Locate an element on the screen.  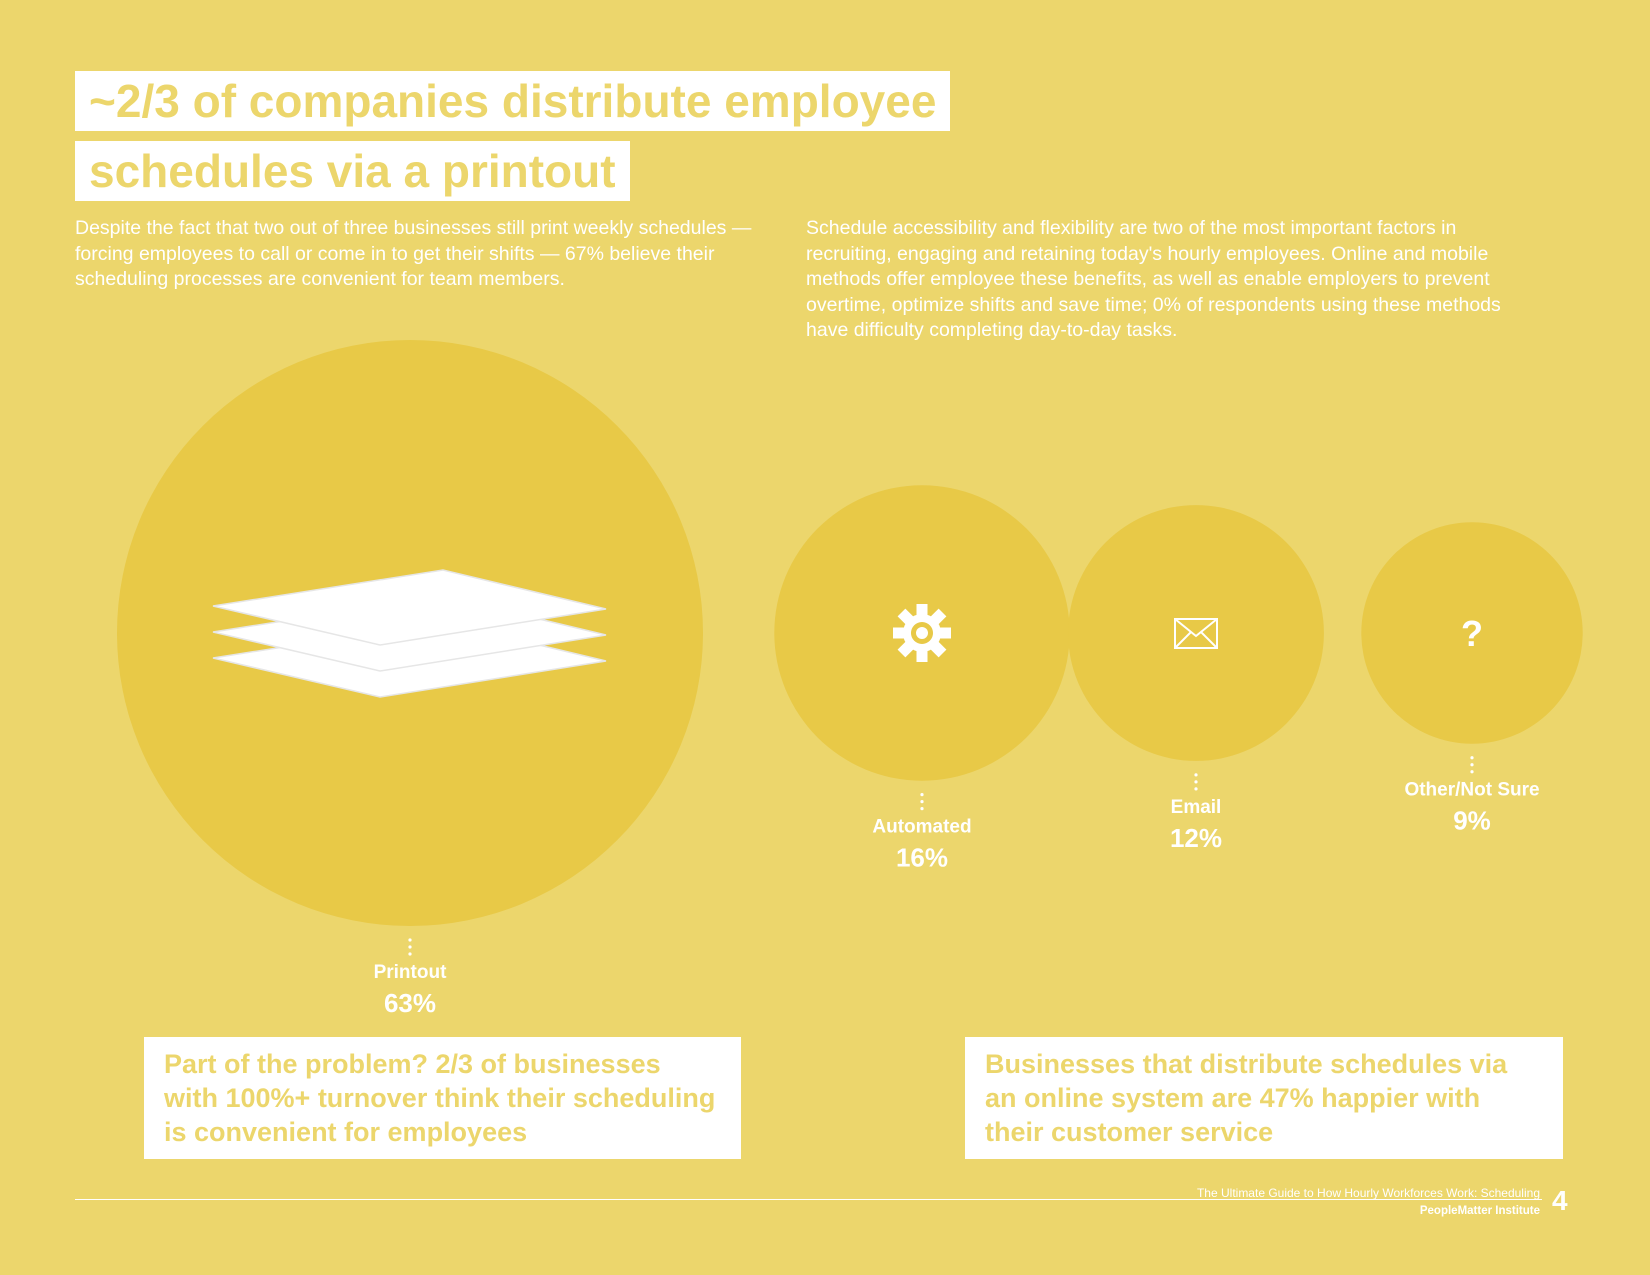
bubble-email is located at coordinates (1196, 633).